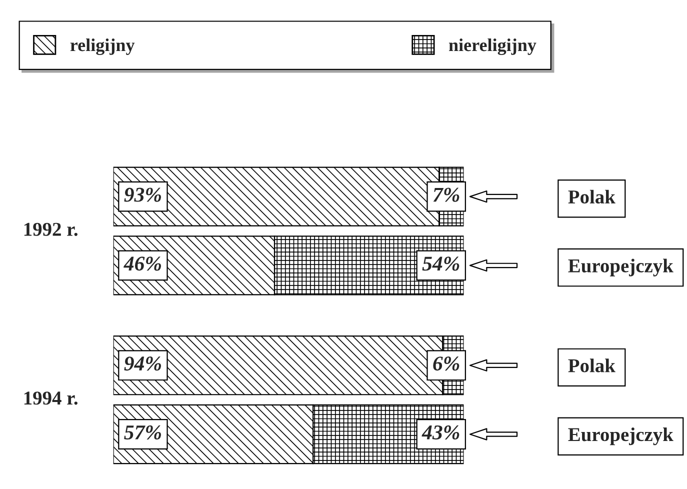 Image resolution: width=687 pixels, height=489 pixels. What do you see at coordinates (102, 47) in the screenshot?
I see `legend-label: religijny` at bounding box center [102, 47].